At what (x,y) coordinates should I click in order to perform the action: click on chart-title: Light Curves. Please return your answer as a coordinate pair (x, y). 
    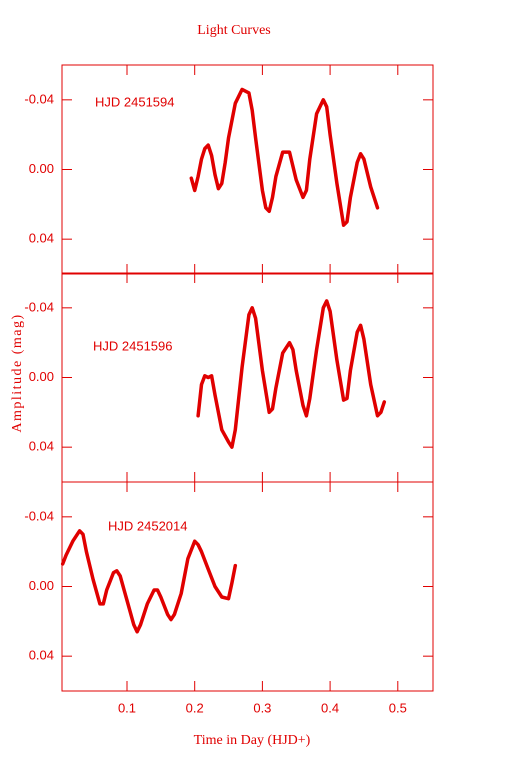
    Looking at the image, I should click on (234, 30).